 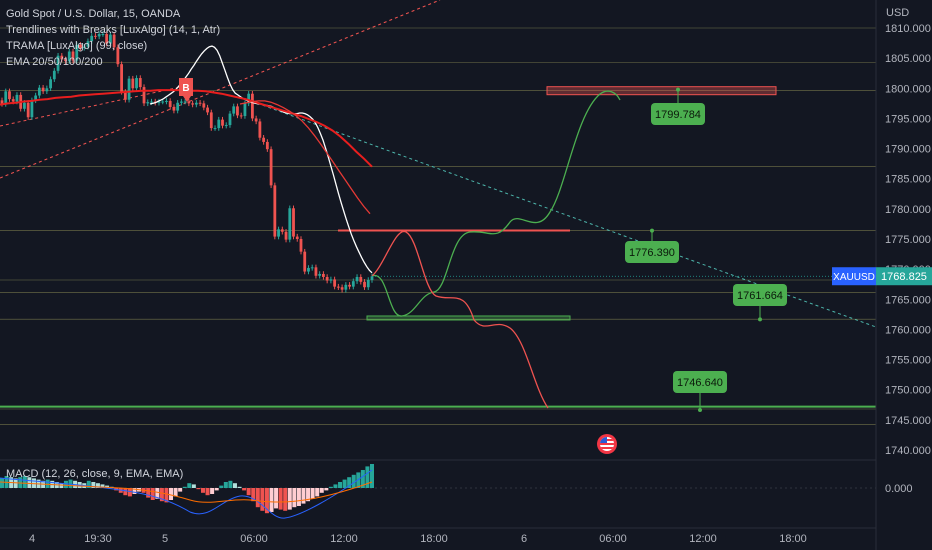 I want to click on us-flag-event-icon, so click(x=607, y=444).